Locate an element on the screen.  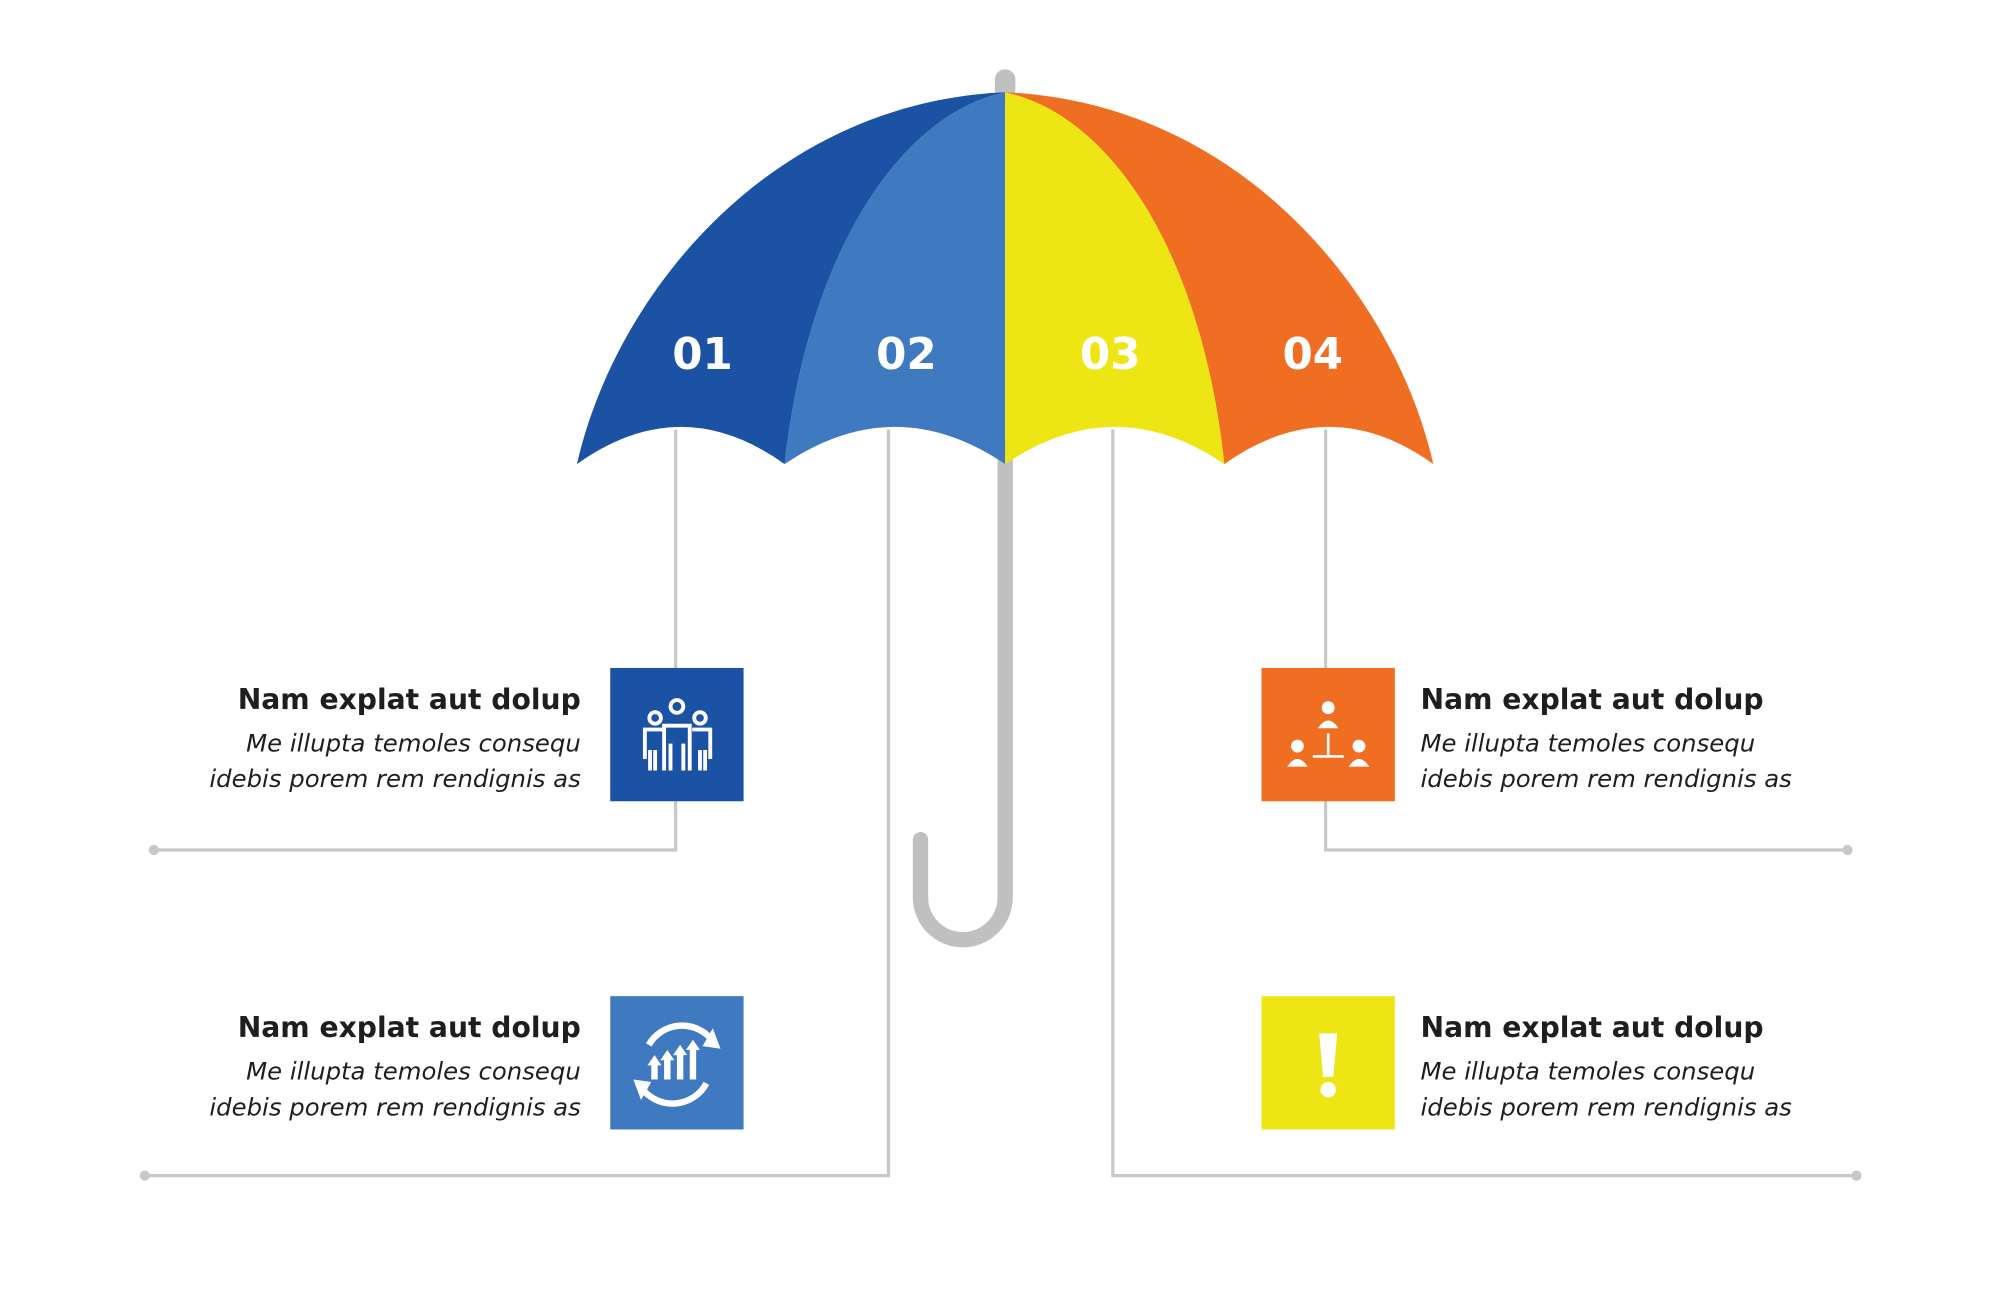
segment-desc-01-line2: idebis porem rem rendignis as is located at coordinates (395, 778).